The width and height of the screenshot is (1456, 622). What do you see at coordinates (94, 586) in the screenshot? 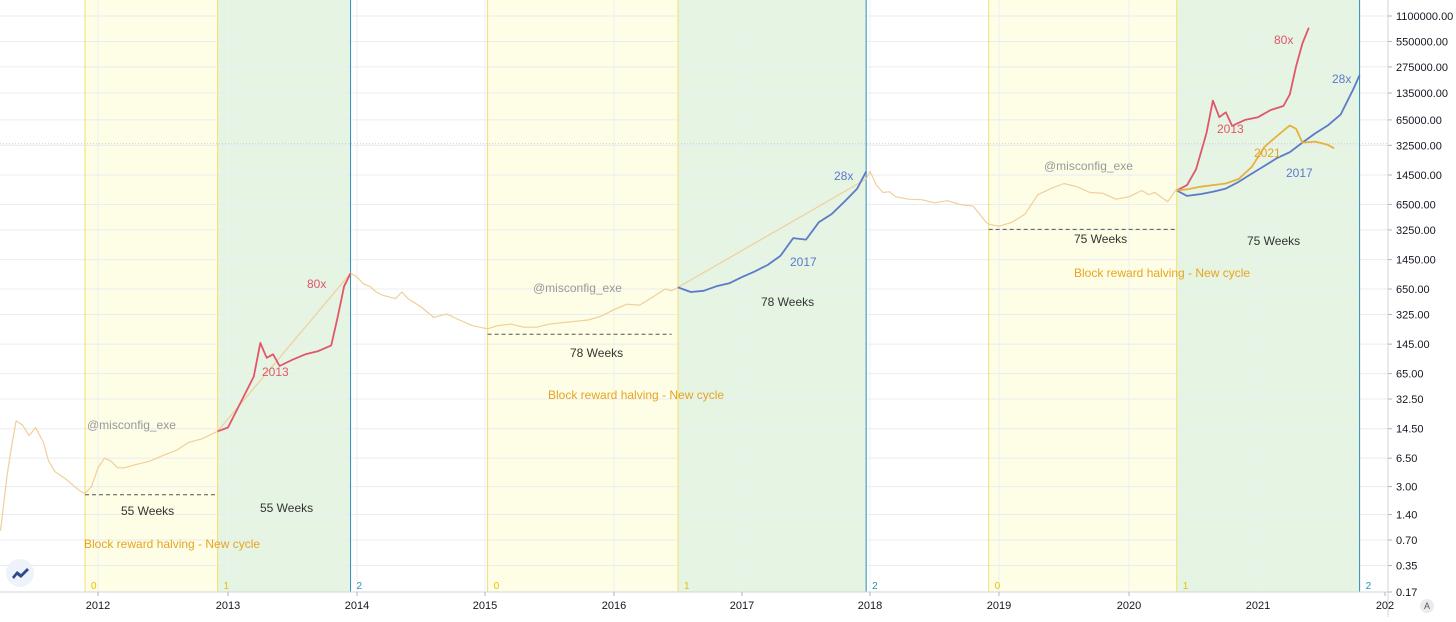
I see `zone-marker-0: 0` at bounding box center [94, 586].